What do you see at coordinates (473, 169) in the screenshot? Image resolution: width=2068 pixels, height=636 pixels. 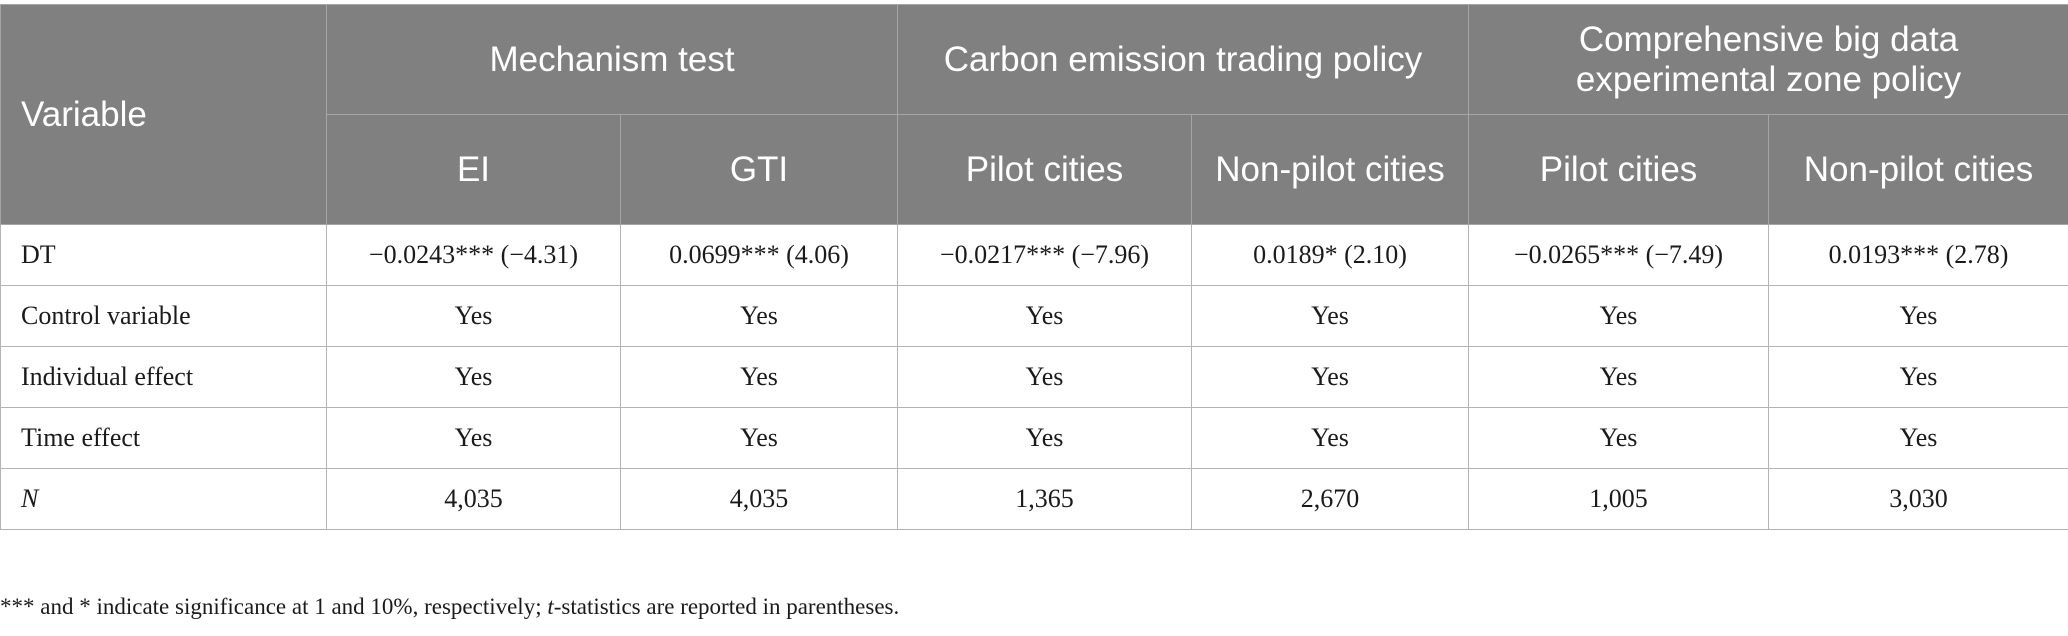 I see `header-col-ei: EI` at bounding box center [473, 169].